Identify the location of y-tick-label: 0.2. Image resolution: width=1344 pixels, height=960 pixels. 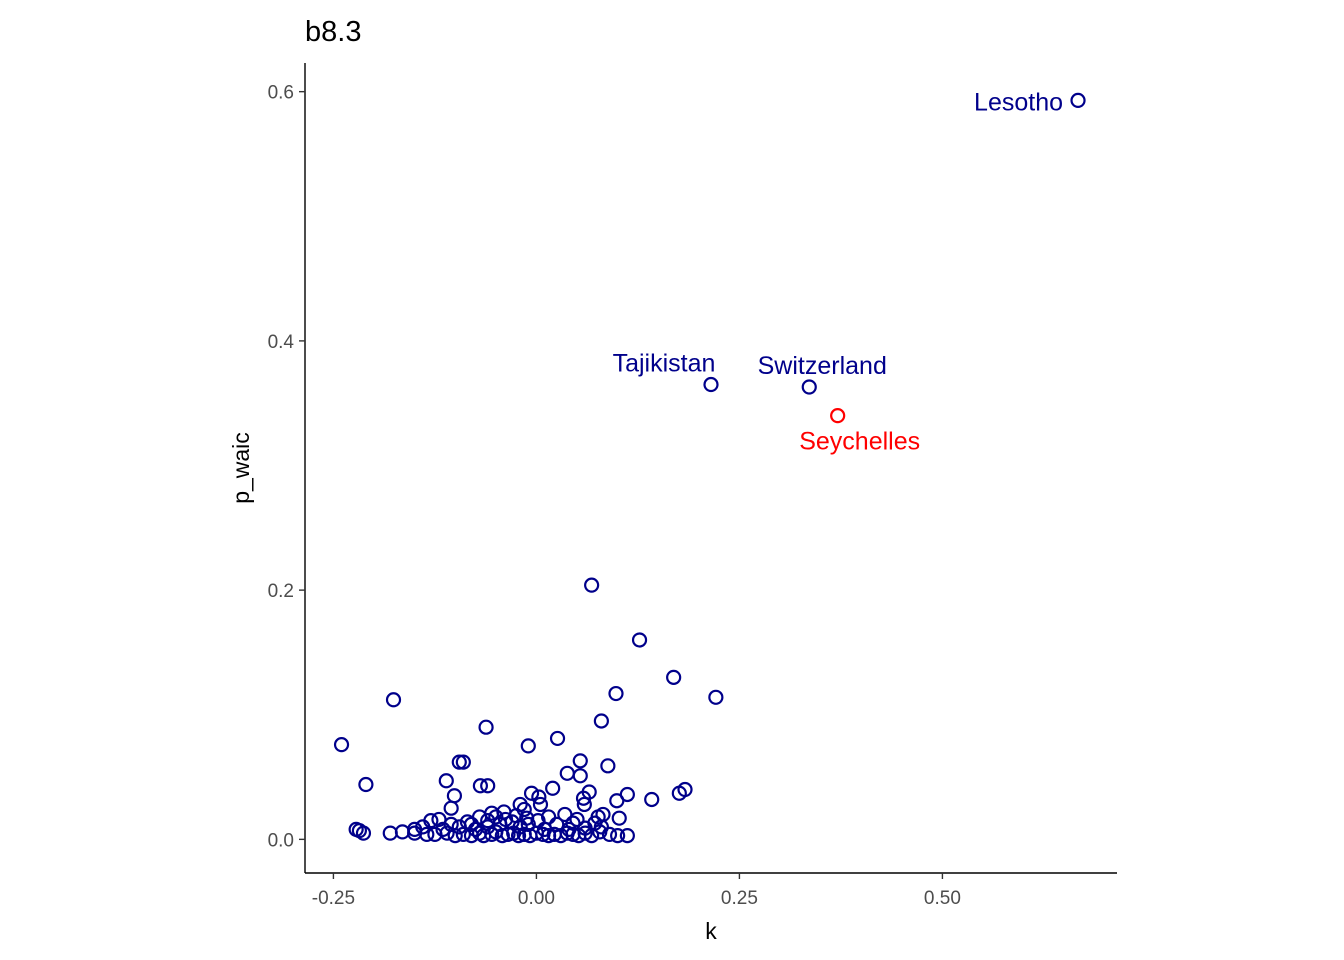
(281, 591).